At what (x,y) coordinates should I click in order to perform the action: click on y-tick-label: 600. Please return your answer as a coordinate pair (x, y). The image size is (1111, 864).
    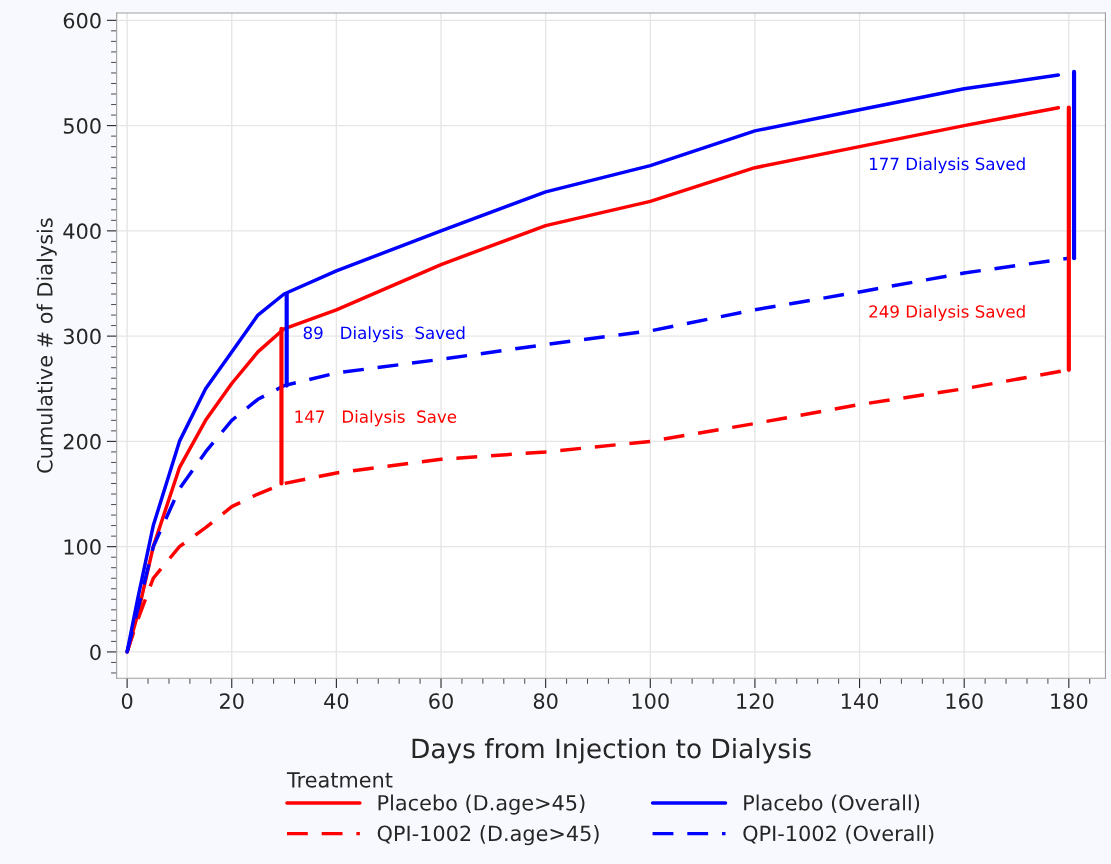
    Looking at the image, I should click on (82, 20).